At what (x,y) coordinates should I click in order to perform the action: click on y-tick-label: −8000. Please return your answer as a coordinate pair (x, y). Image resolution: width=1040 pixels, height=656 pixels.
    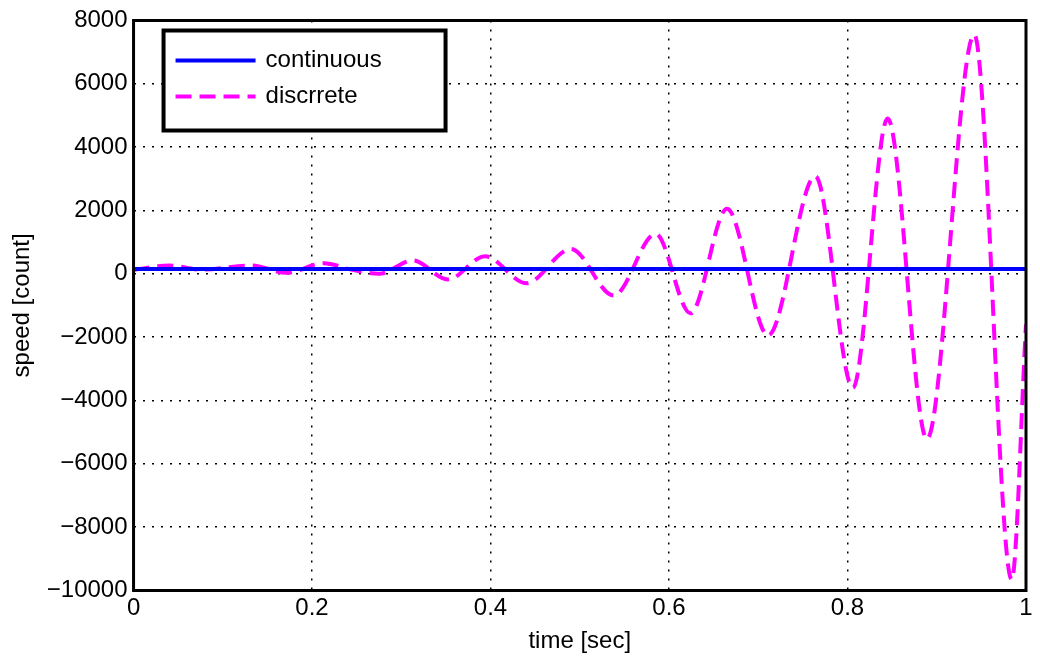
    Looking at the image, I should click on (94, 525).